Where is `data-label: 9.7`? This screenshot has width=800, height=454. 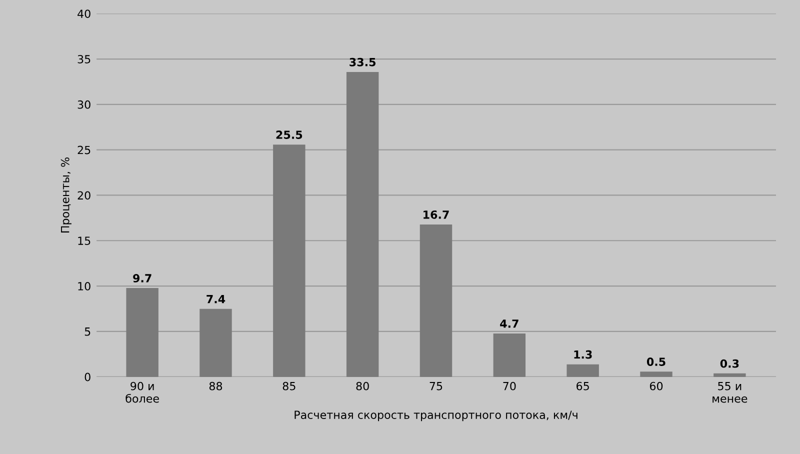
data-label: 9.7 is located at coordinates (142, 278).